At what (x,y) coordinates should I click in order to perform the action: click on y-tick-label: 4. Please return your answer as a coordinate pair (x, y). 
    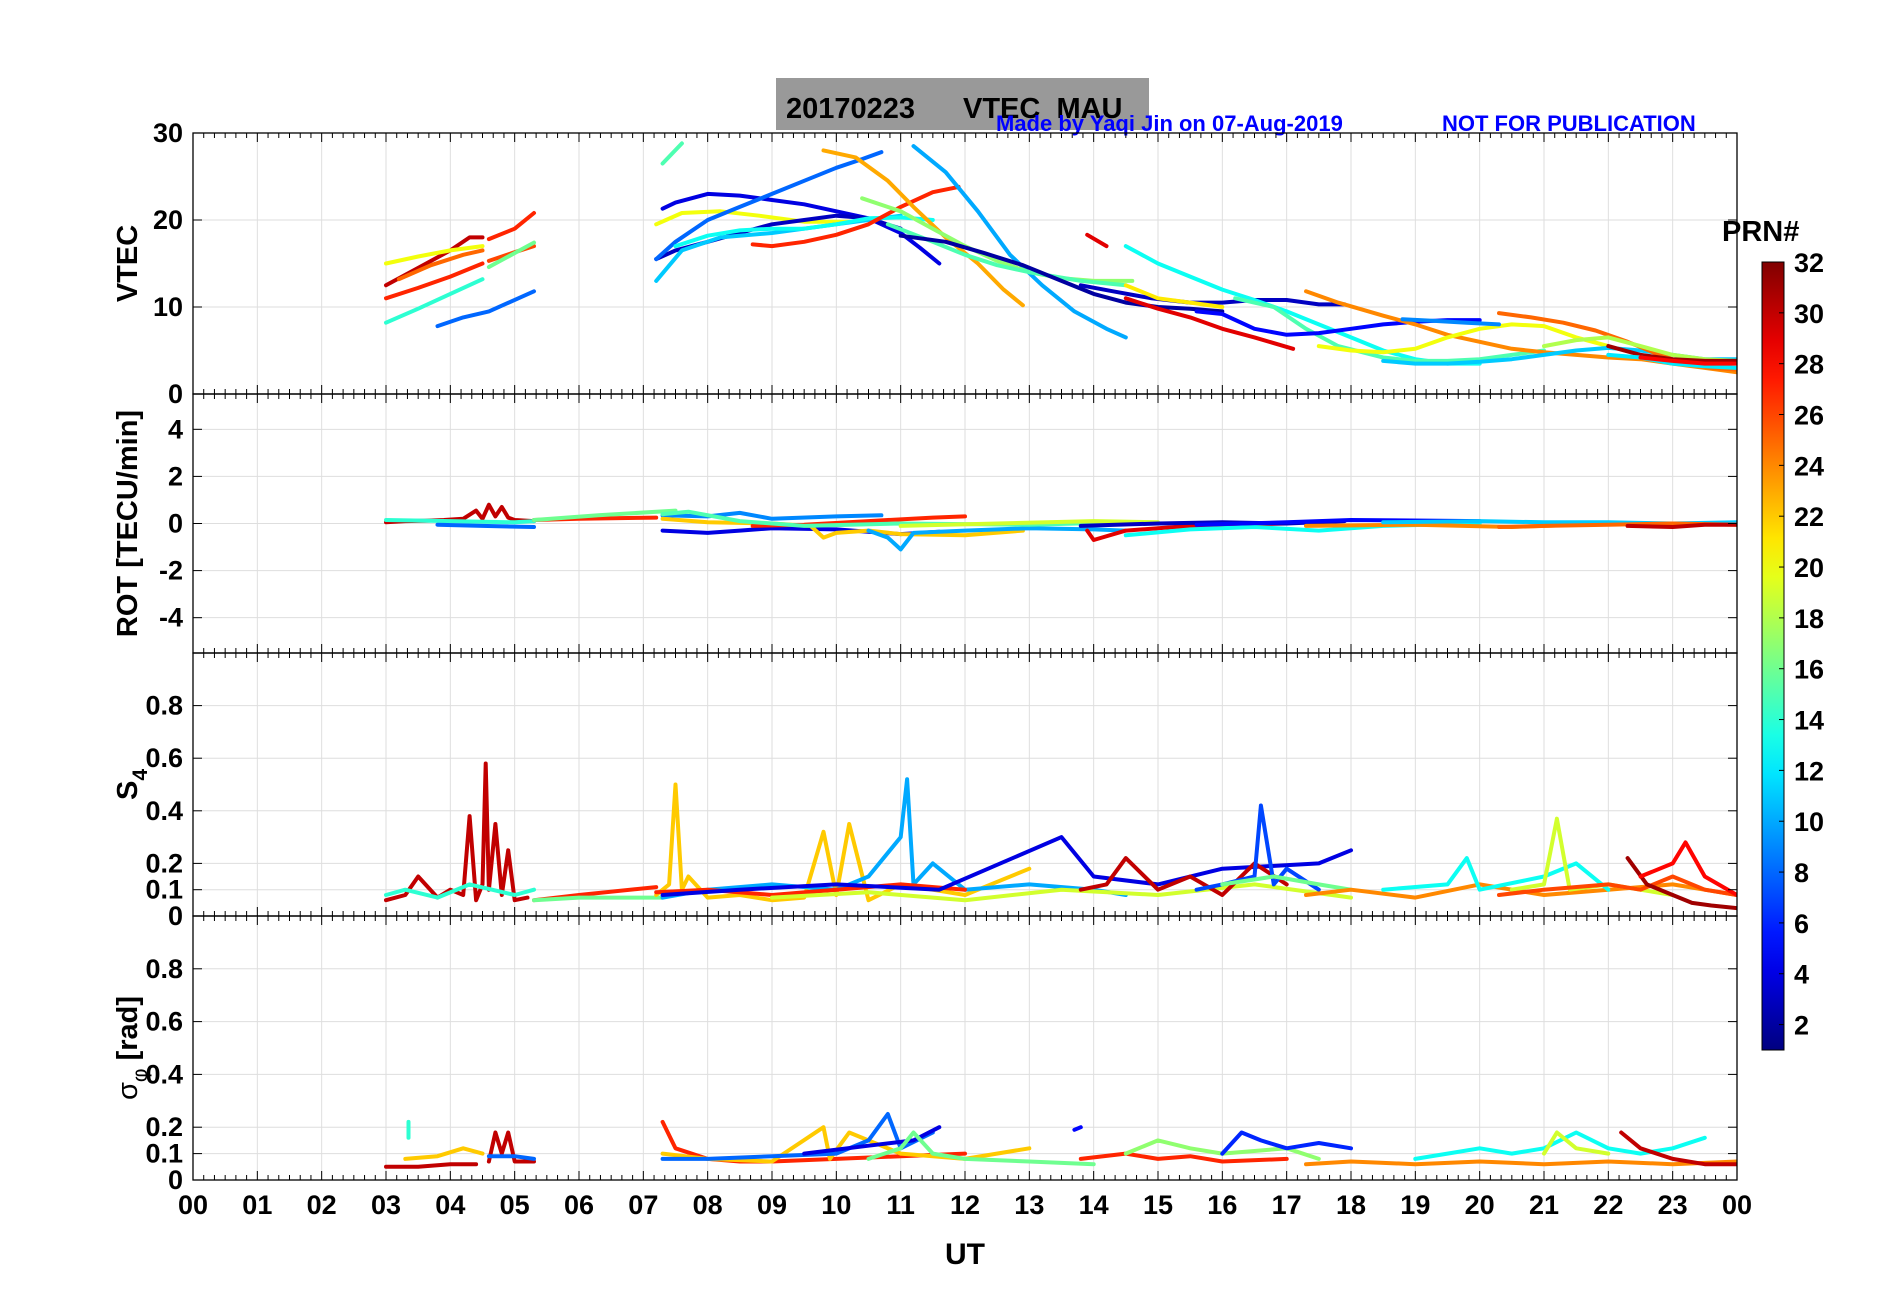
    Looking at the image, I should click on (175, 429).